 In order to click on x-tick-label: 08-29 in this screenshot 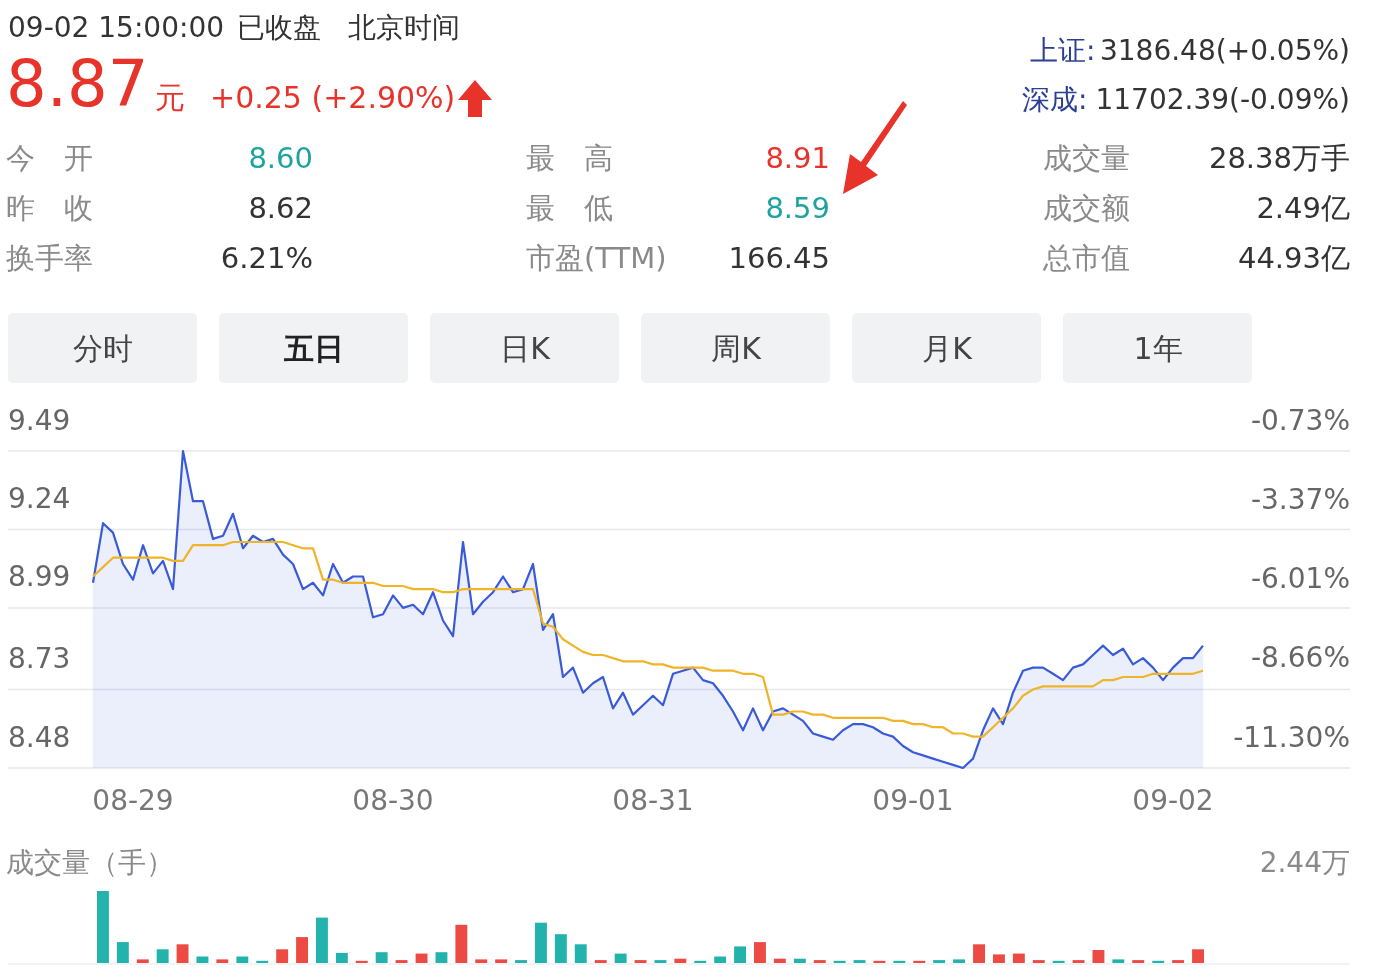, I will do `click(133, 800)`.